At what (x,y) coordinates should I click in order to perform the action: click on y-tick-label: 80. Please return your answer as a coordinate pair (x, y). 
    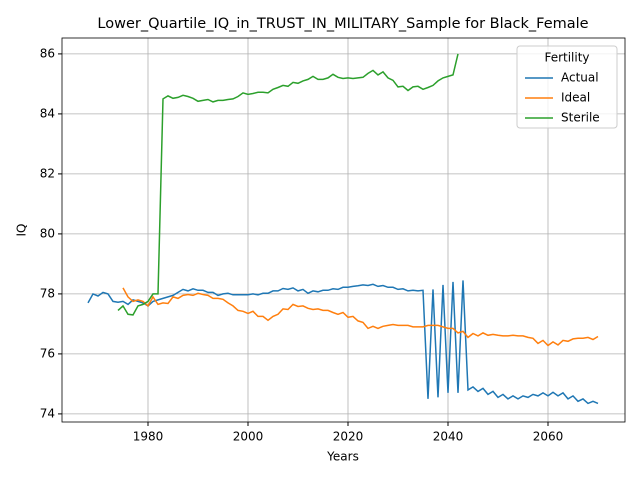
    Looking at the image, I should click on (47, 233).